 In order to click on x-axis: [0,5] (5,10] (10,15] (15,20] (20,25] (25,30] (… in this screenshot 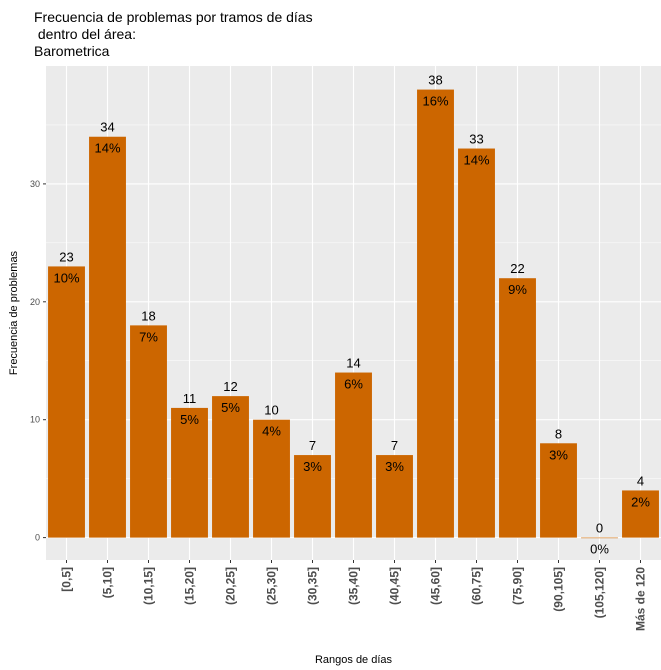, I will do `click(354, 595)`.